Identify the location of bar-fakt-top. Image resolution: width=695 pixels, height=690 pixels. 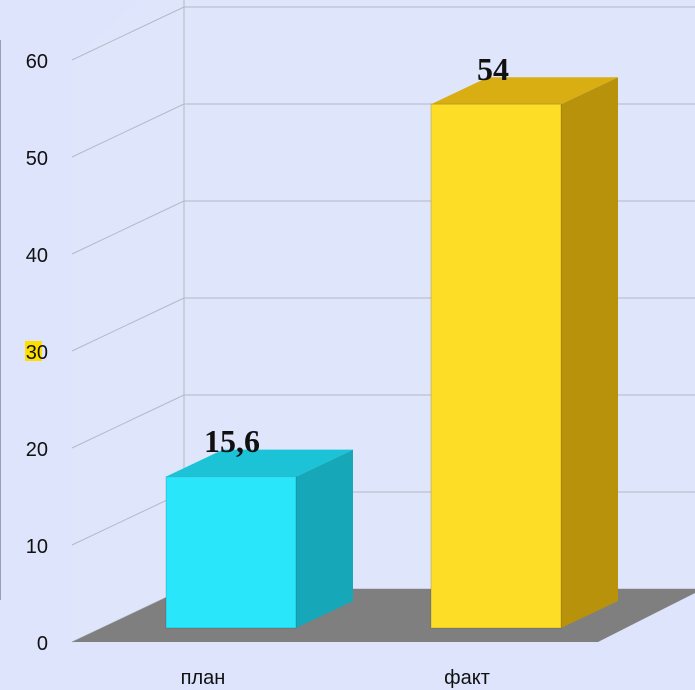
(524, 91).